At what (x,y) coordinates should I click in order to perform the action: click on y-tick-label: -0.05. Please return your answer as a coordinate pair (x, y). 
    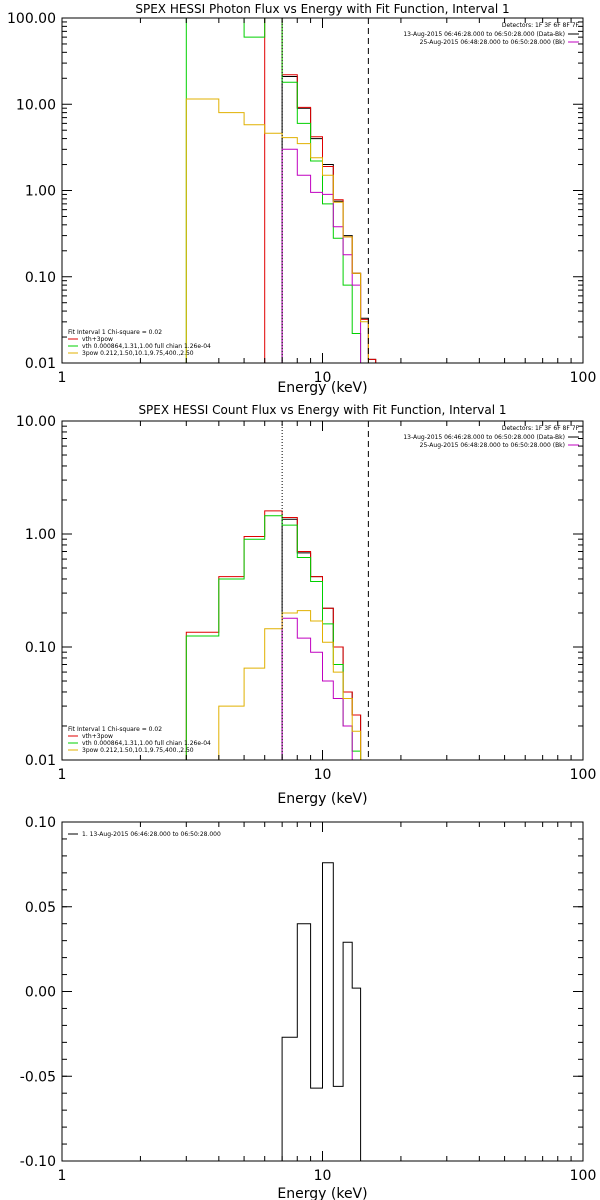
    Looking at the image, I should click on (38, 1077).